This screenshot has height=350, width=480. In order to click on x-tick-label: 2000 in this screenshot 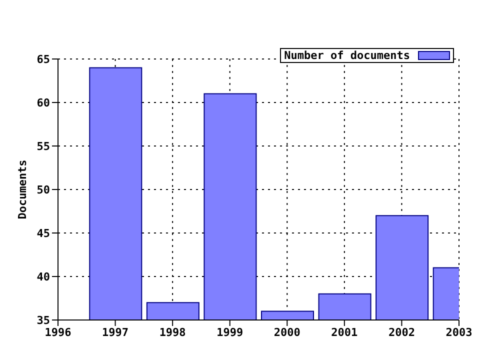, I will do `click(287, 332)`.